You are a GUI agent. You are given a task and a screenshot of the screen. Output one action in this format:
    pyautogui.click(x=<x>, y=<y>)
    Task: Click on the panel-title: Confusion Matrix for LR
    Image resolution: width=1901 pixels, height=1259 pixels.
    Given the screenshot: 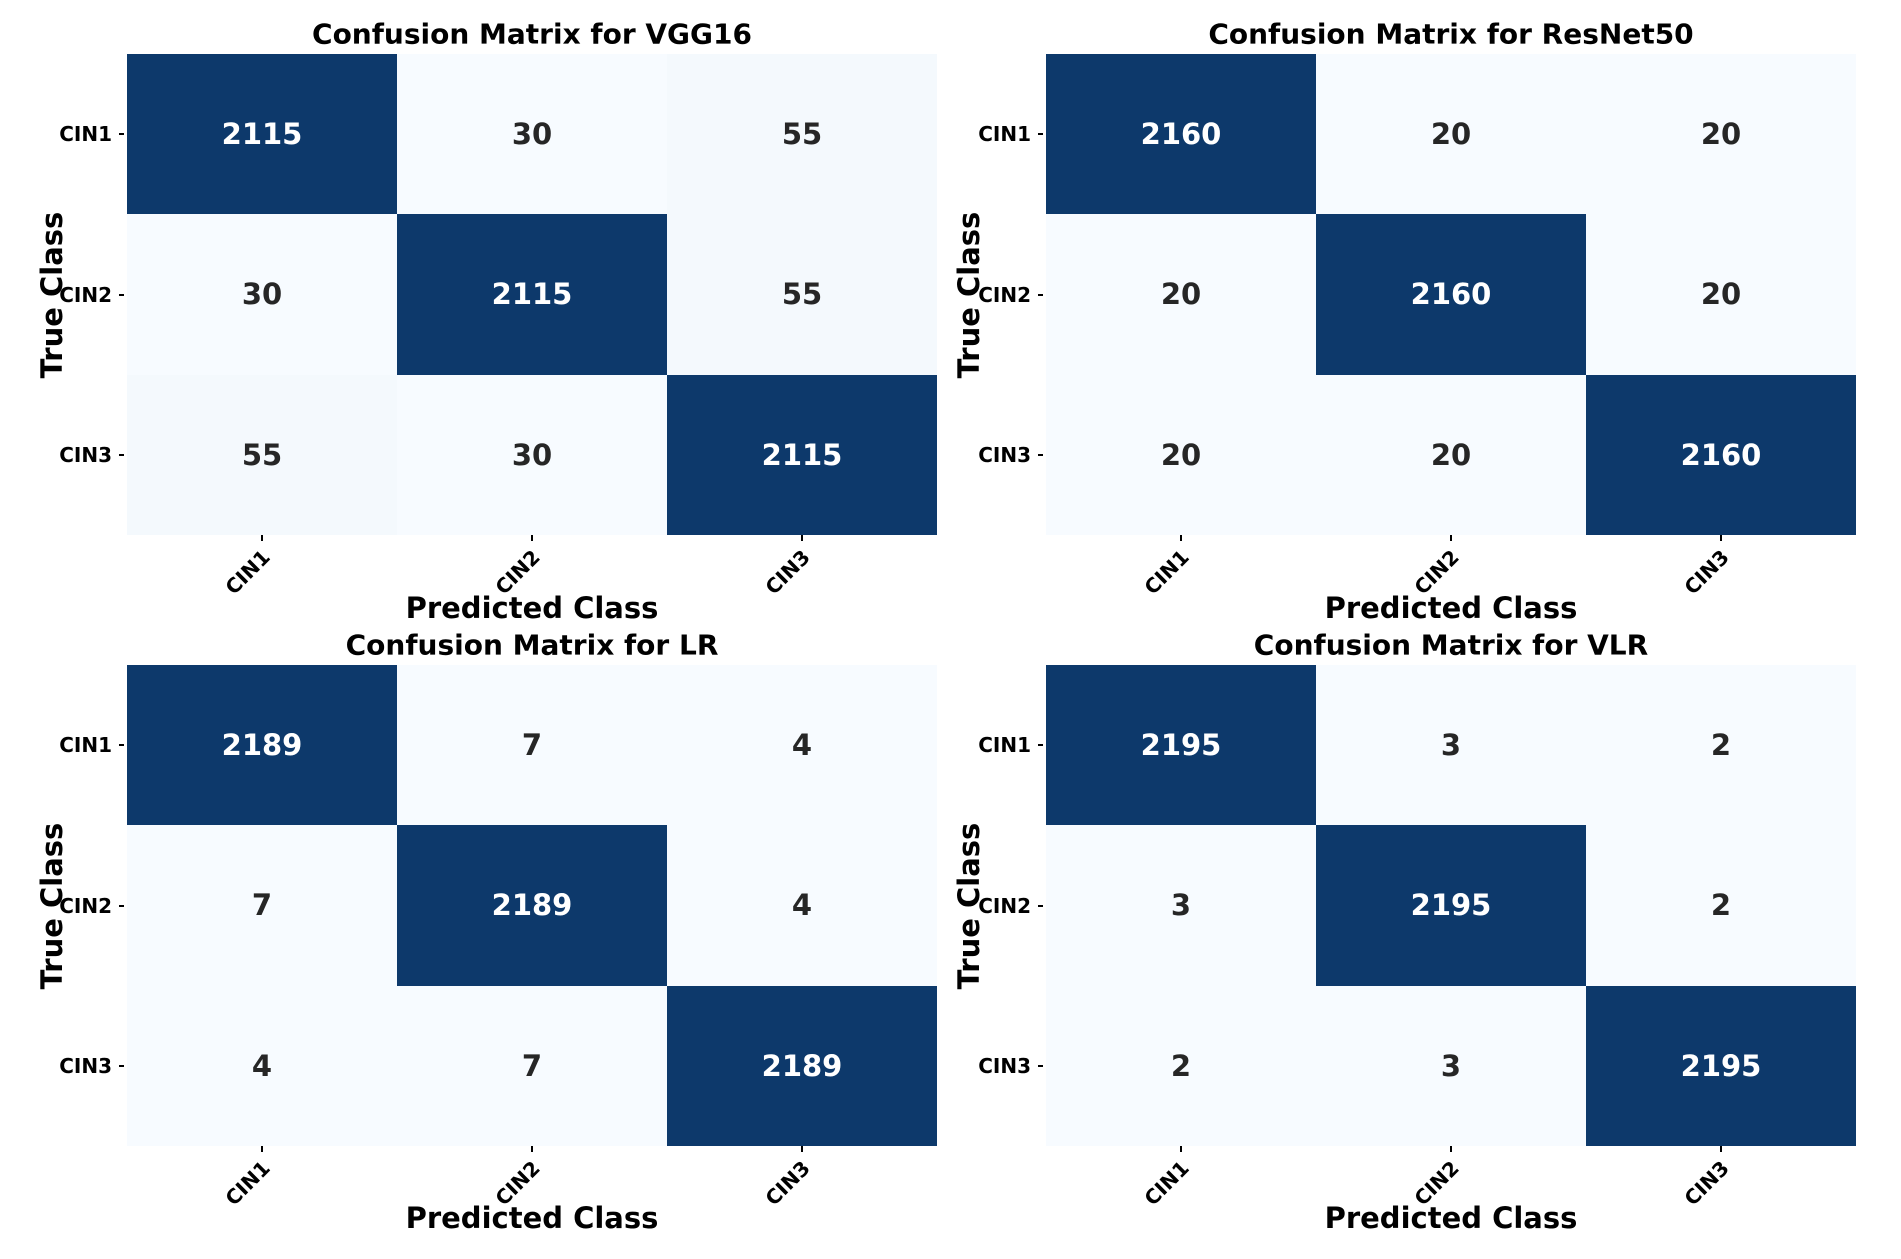 What is the action you would take?
    pyautogui.click(x=532, y=645)
    